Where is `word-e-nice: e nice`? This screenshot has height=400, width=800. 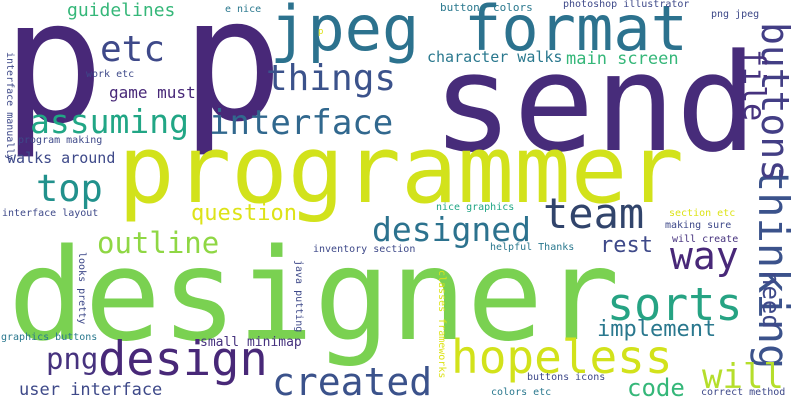
word-e-nice: e nice is located at coordinates (243, 9).